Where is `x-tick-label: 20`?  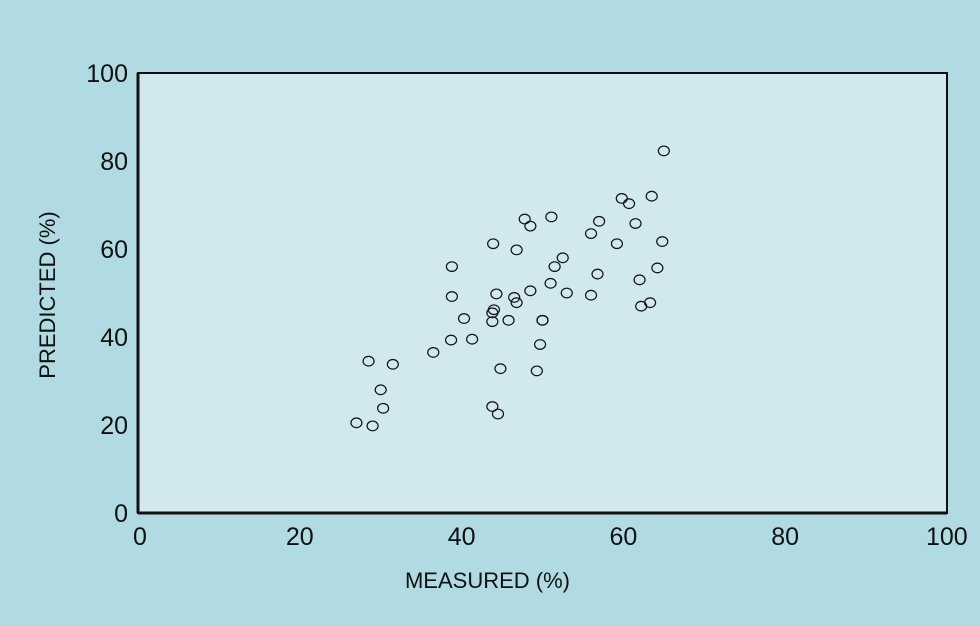 x-tick-label: 20 is located at coordinates (300, 537).